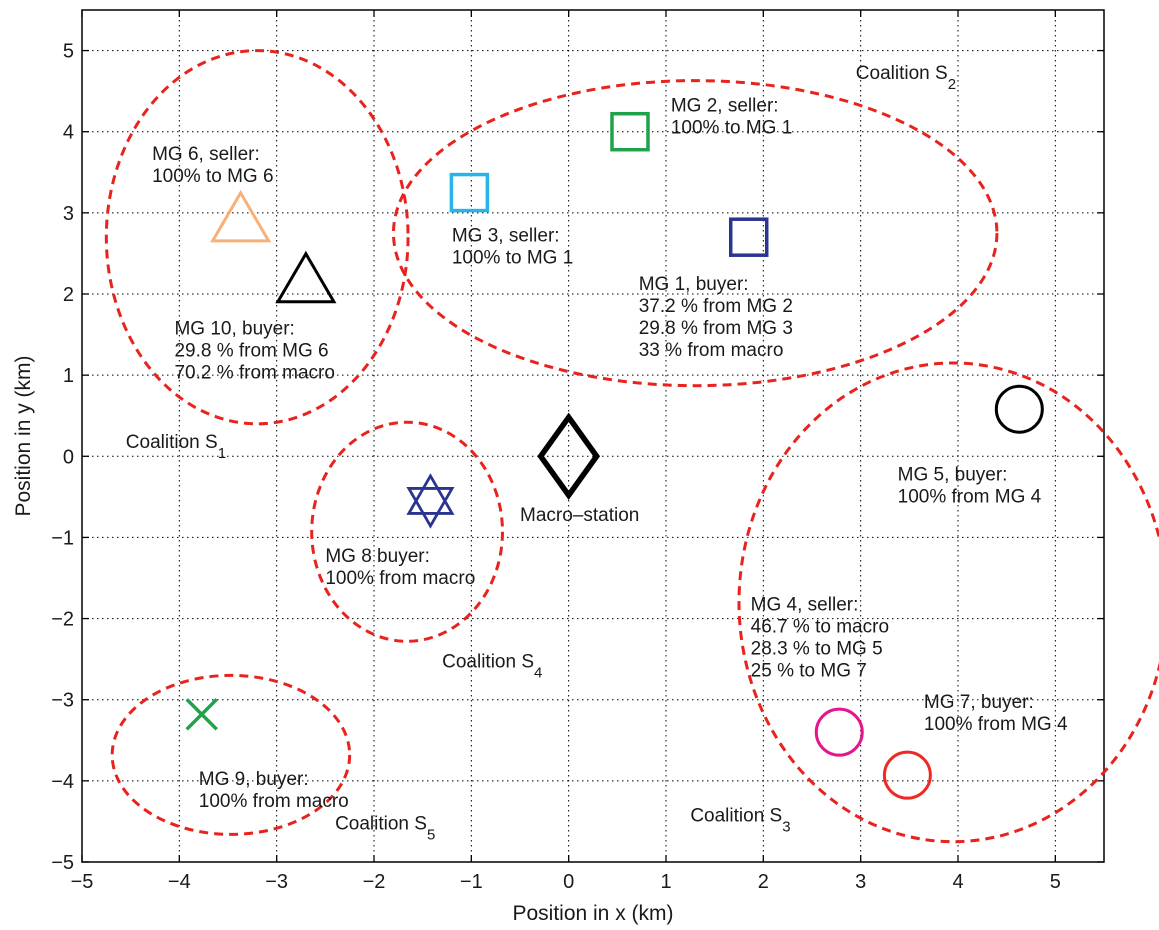 The image size is (1159, 930). Describe the element at coordinates (430, 494) in the screenshot. I see `mg8-marker-up` at that location.